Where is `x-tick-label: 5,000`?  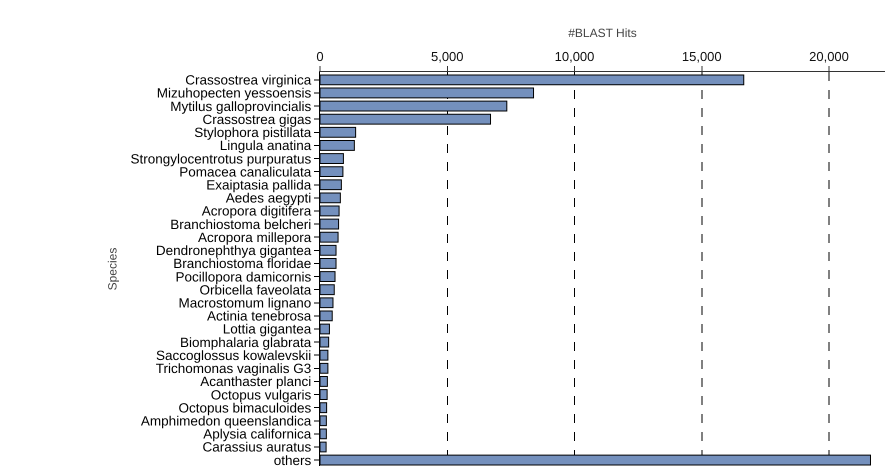 x-tick-label: 5,000 is located at coordinates (447, 56).